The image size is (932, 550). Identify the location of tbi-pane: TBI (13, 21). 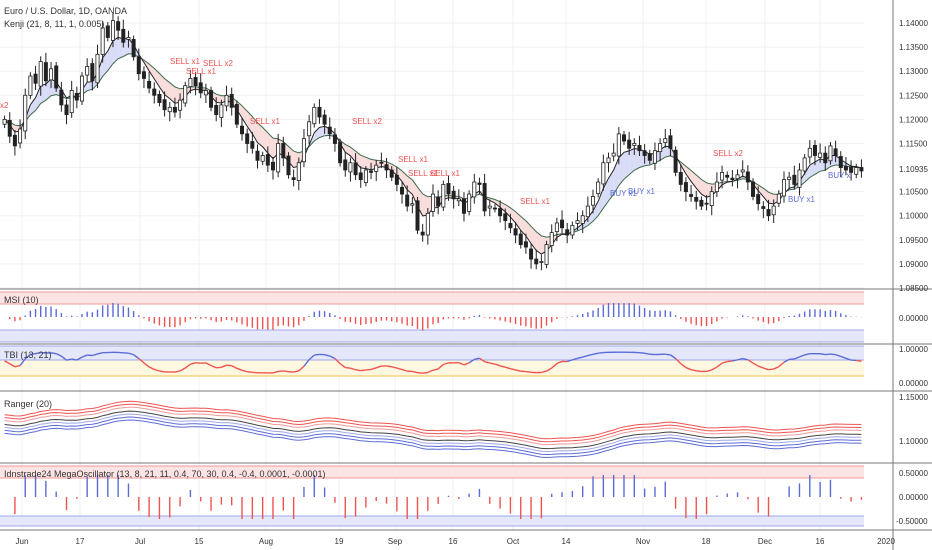
(432, 361).